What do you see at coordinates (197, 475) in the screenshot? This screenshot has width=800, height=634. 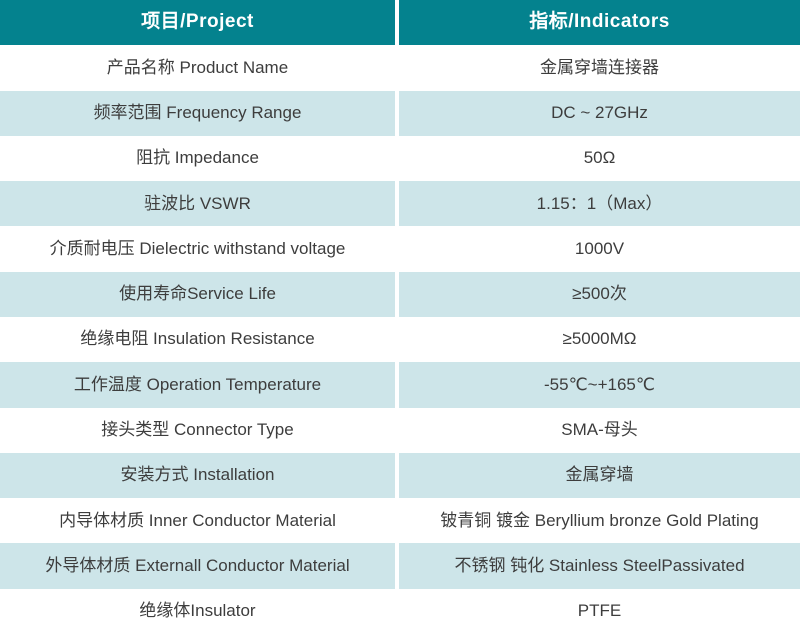 I see `project-cell: 安装方式 Installation` at bounding box center [197, 475].